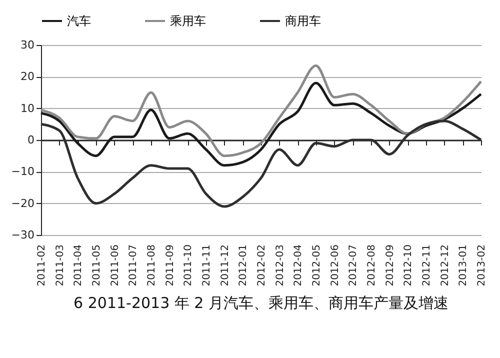 This screenshot has height=358, width=500. What do you see at coordinates (115, 265) in the screenshot?
I see `x-tick-label: 2011-06` at bounding box center [115, 265].